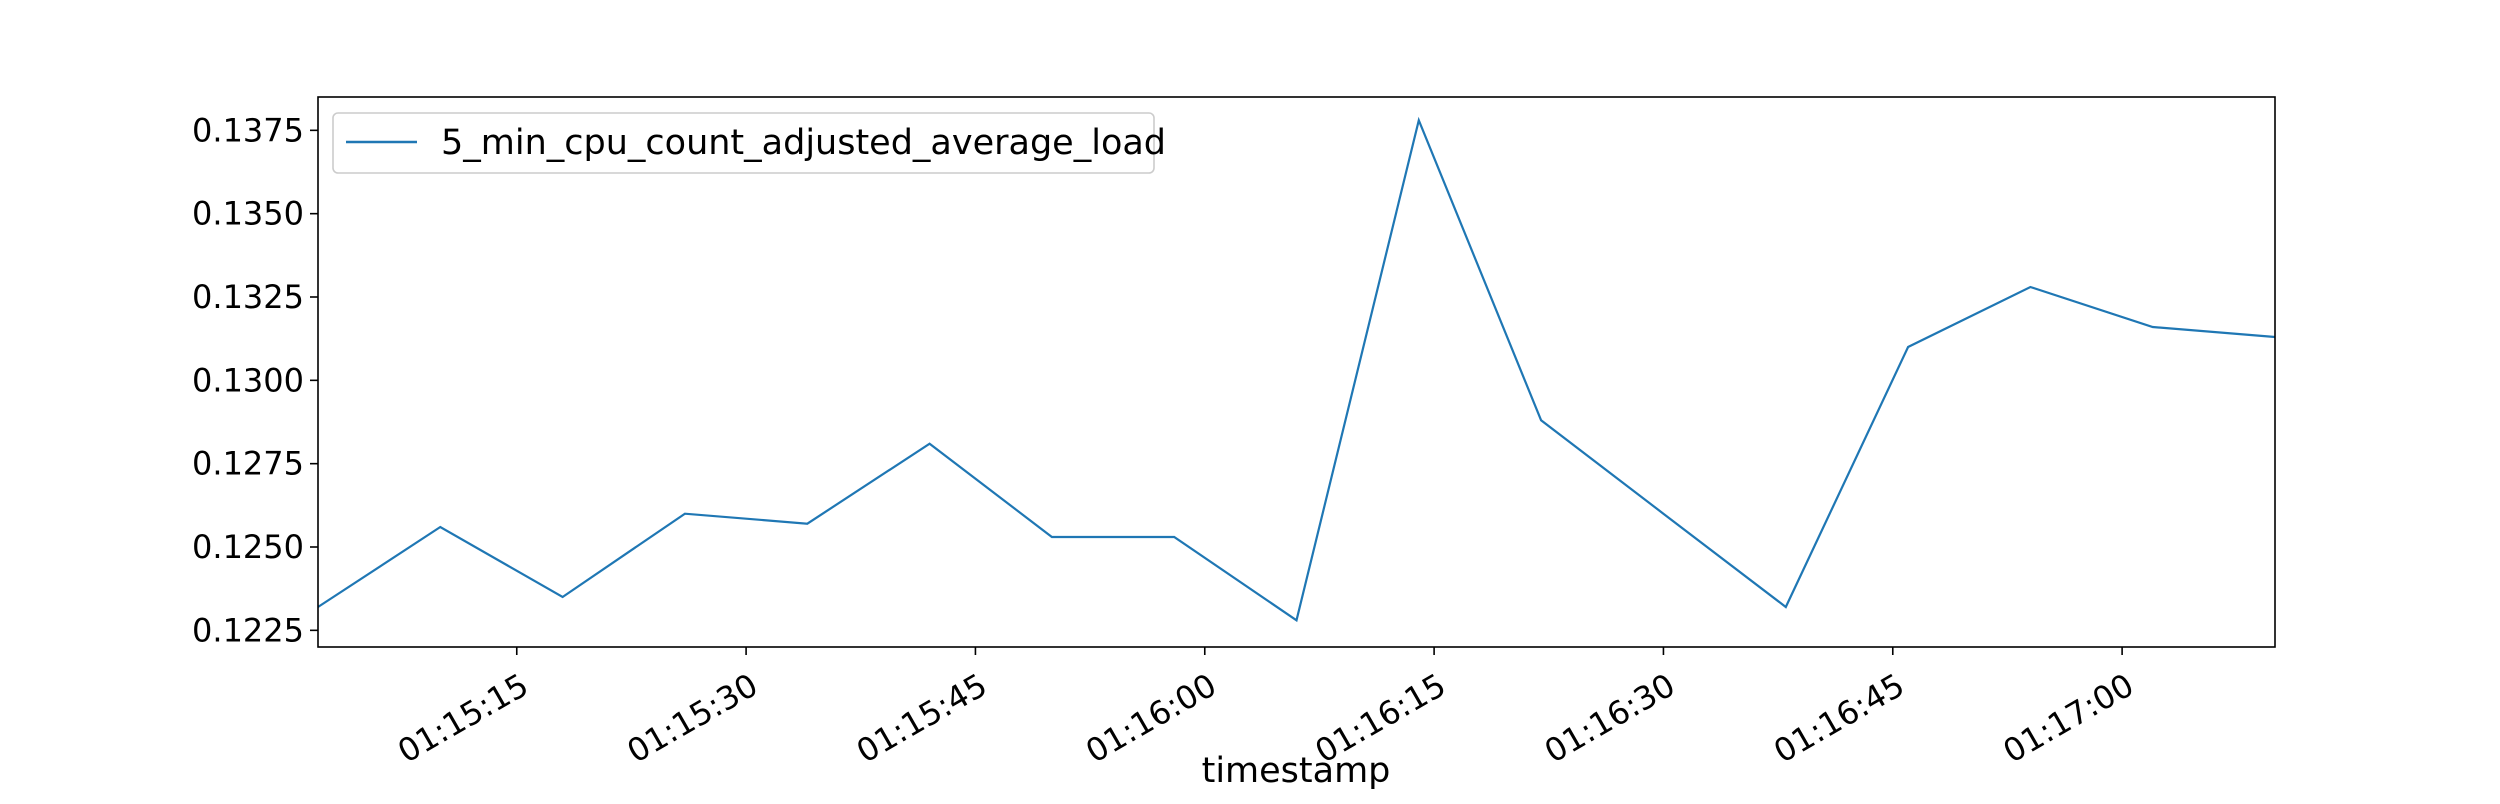 The width and height of the screenshot is (2500, 804). Describe the element at coordinates (1296, 771) in the screenshot. I see `x-axis-label: timestamp` at that location.